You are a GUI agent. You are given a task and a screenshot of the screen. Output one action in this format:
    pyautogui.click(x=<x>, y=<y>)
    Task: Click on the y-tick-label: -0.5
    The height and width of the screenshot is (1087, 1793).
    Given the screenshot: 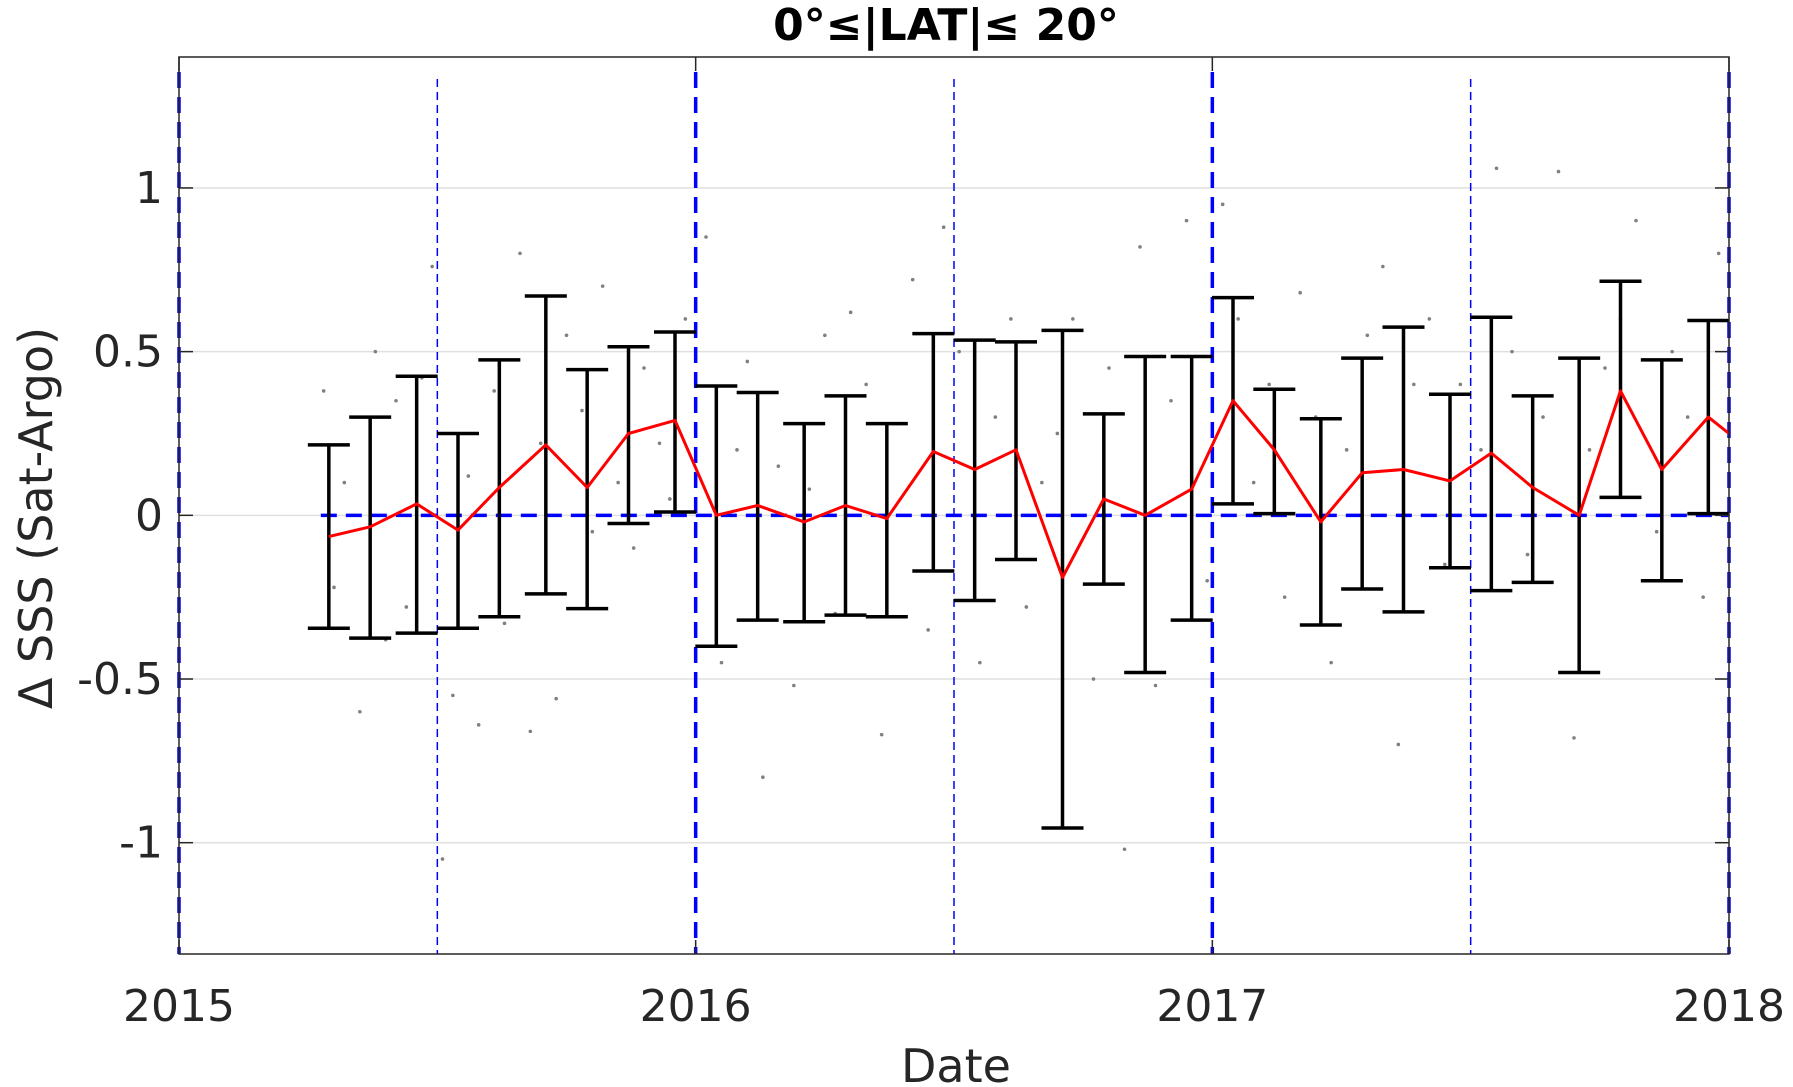 What is the action you would take?
    pyautogui.click(x=120, y=679)
    